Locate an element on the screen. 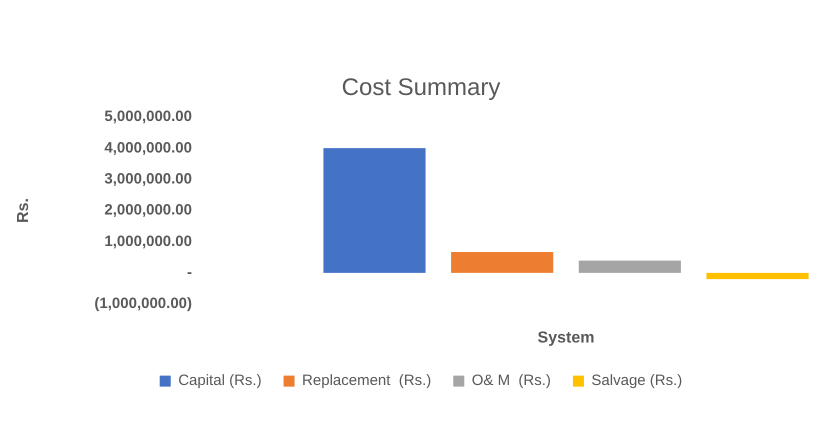 The width and height of the screenshot is (834, 421). y-tick-label: - is located at coordinates (189, 272).